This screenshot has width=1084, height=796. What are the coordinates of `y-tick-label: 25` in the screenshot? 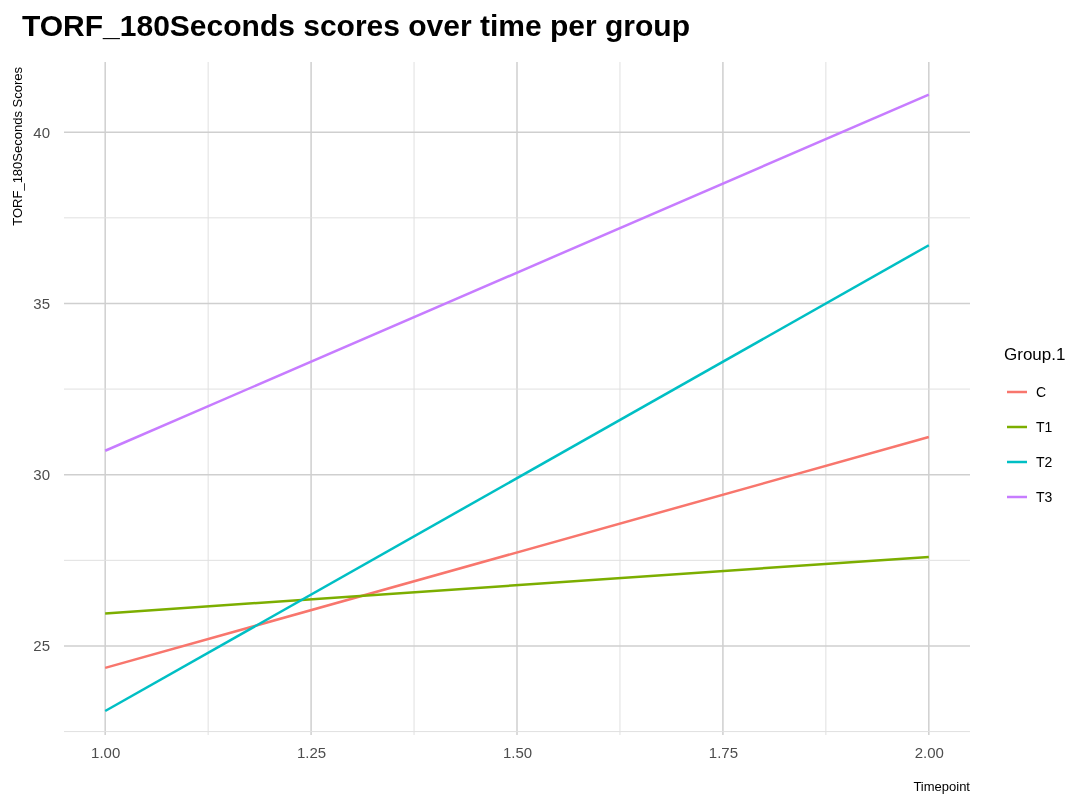 It's located at (41, 646).